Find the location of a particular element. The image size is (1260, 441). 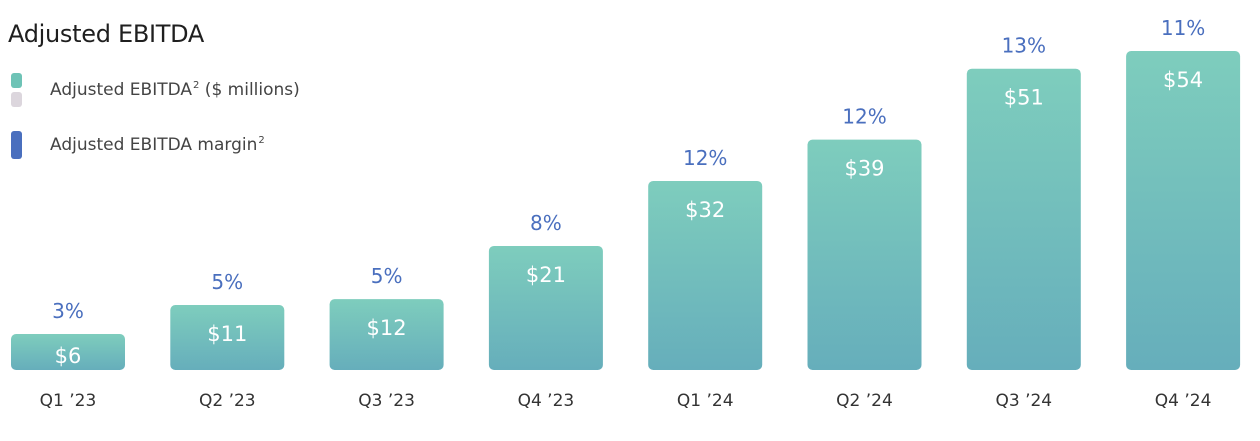

legend-label-ebitda: Adjusted EBITDA2 ($ millions) is located at coordinates (175, 90).